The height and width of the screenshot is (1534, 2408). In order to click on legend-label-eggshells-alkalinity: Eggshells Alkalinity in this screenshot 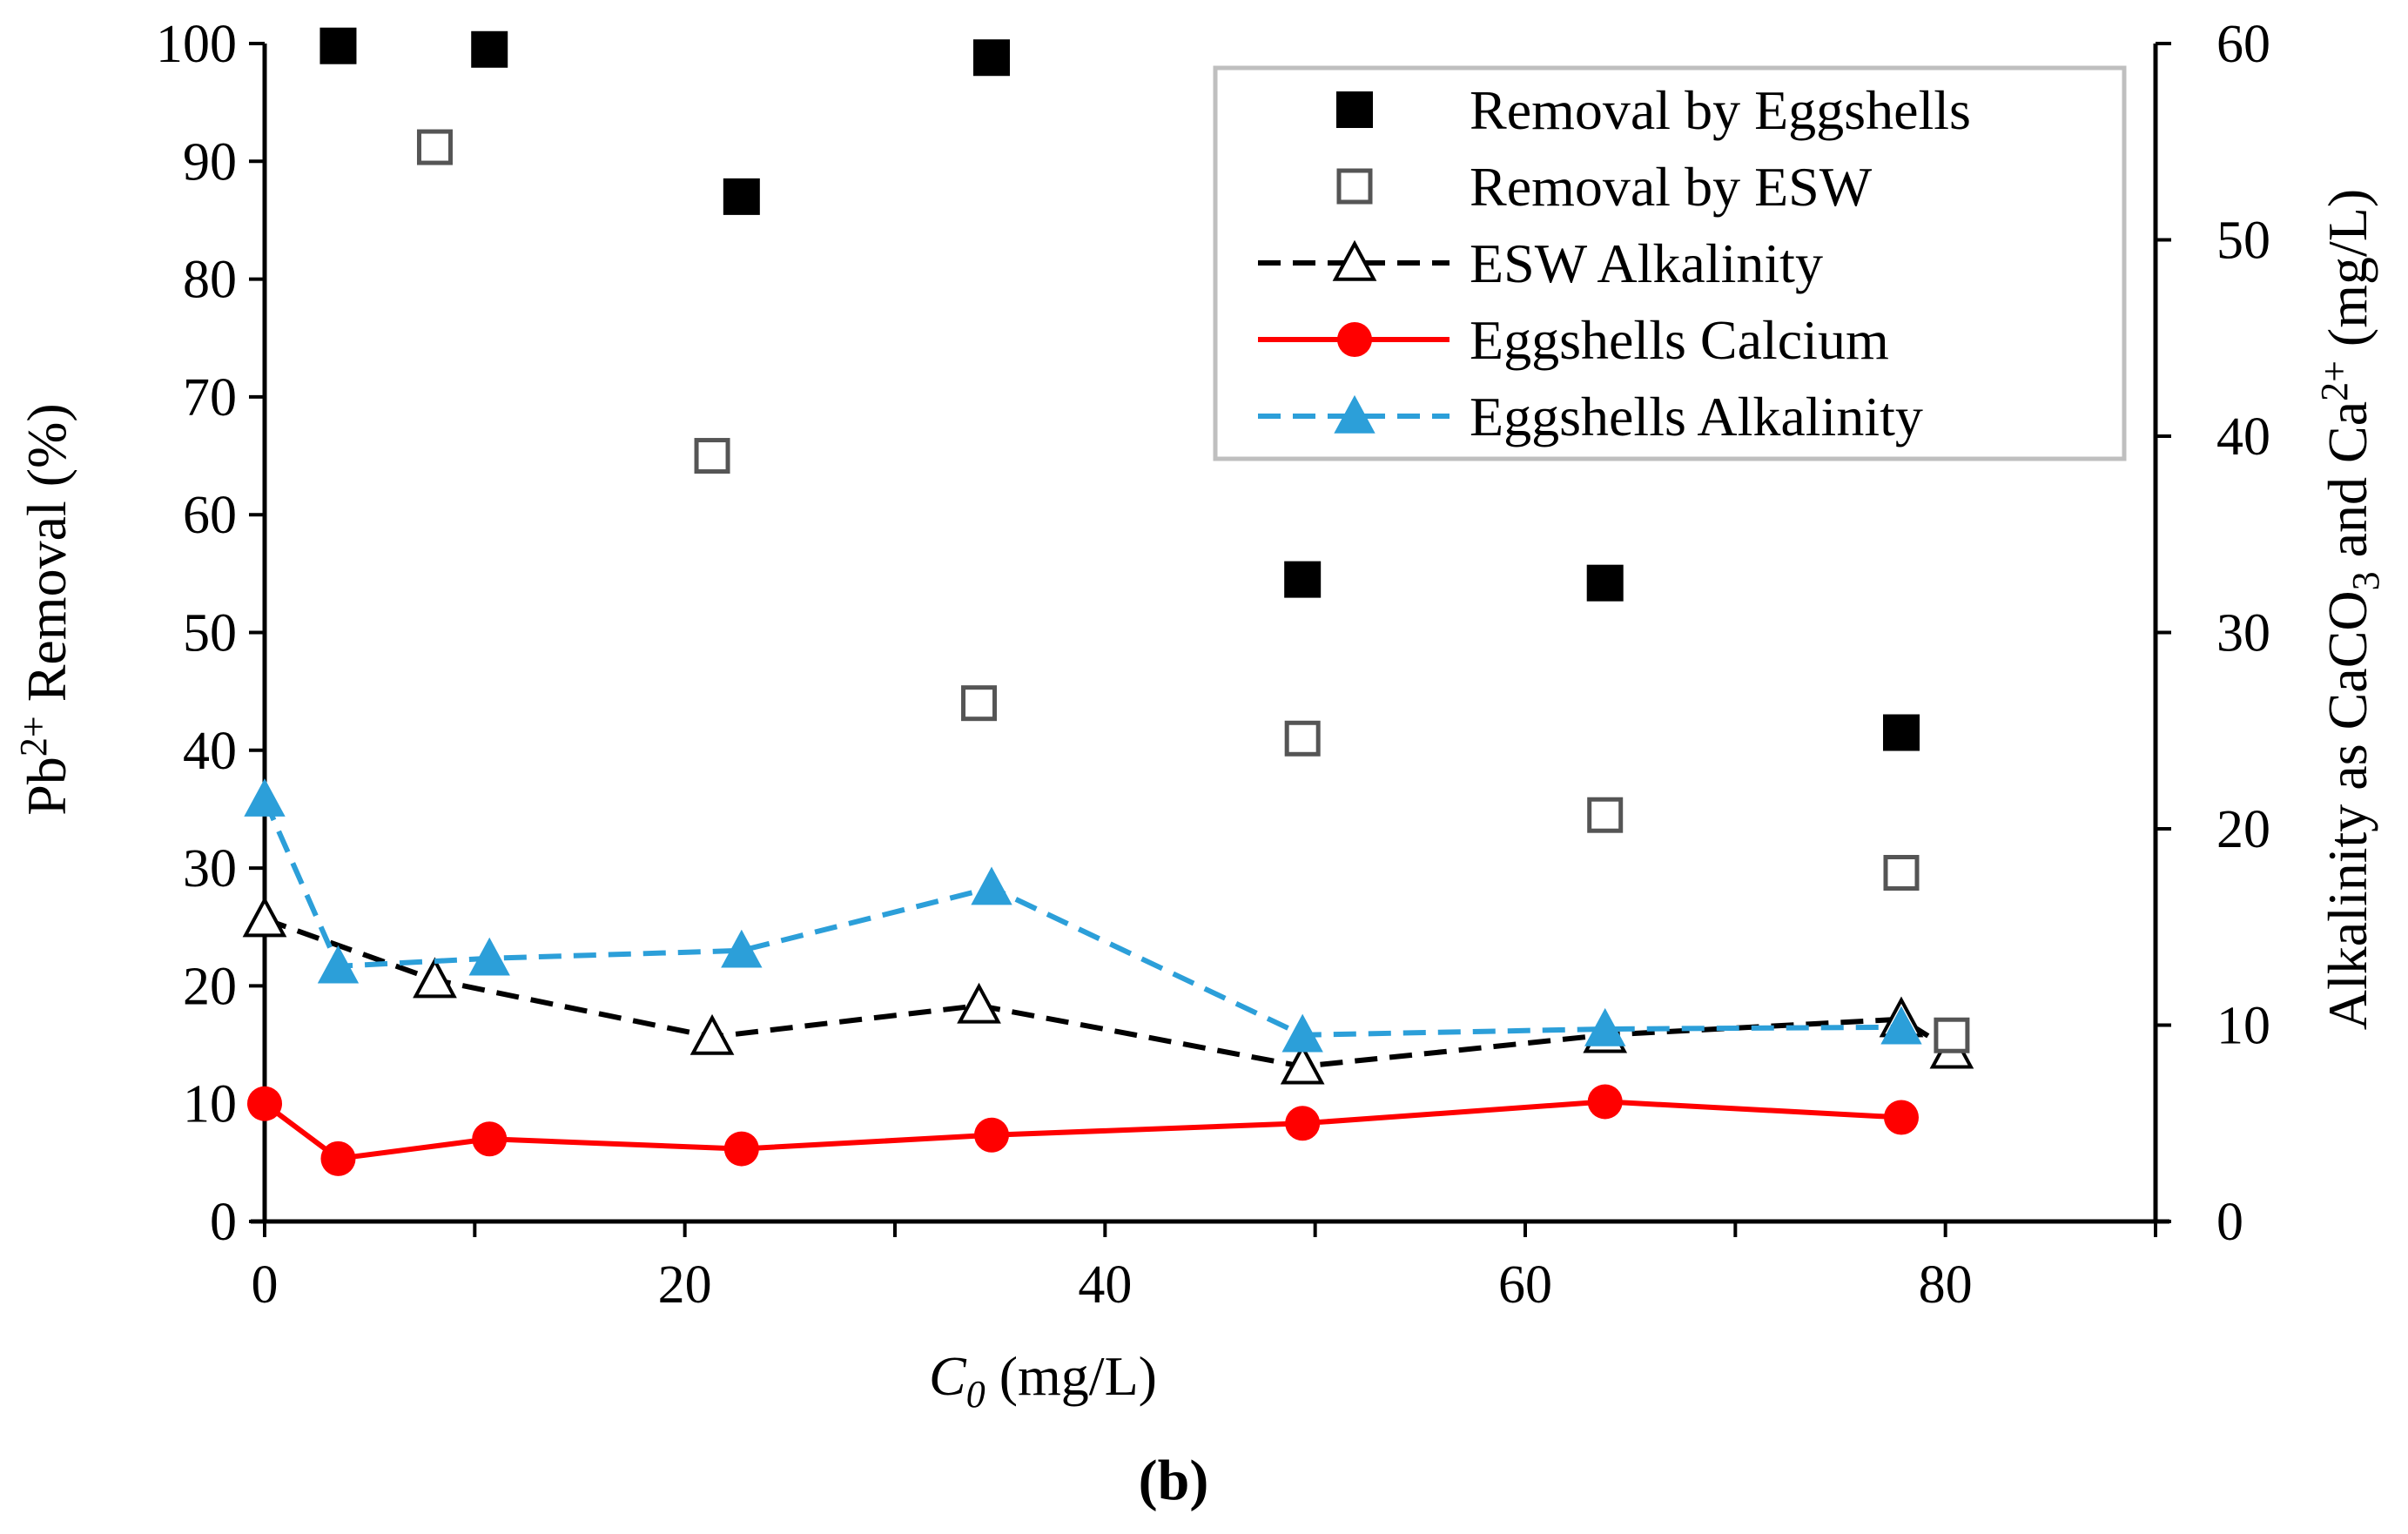, I will do `click(1696, 416)`.